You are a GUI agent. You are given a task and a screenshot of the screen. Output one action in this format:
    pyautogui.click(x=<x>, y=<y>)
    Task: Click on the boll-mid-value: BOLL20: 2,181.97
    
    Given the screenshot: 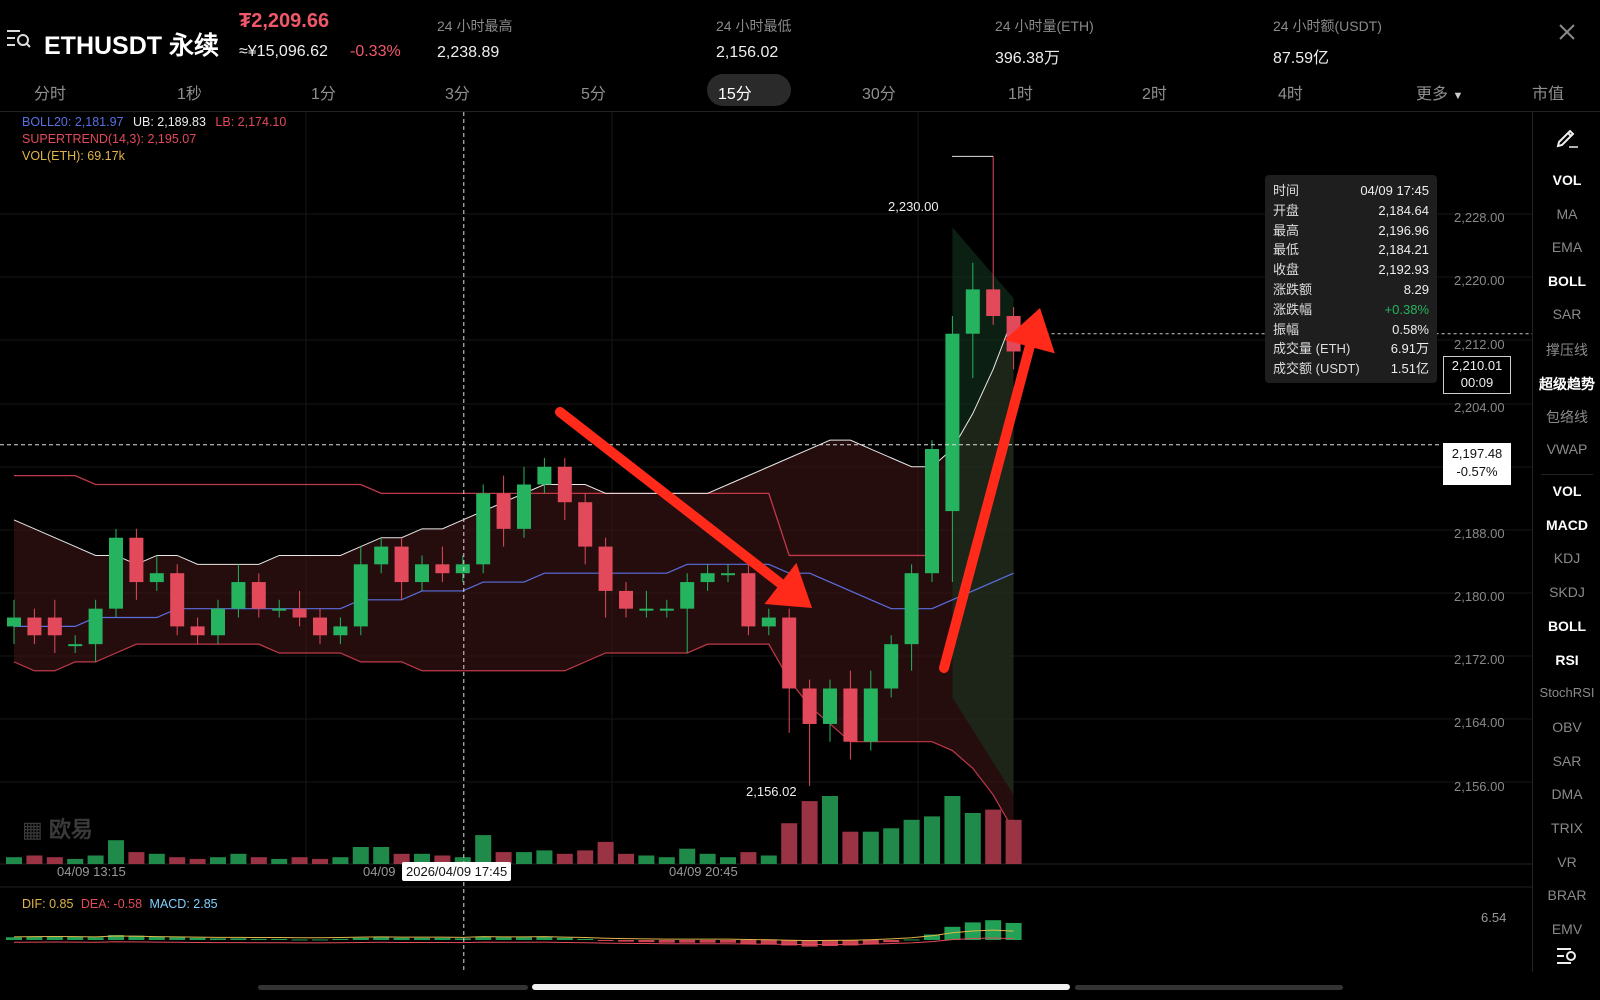 What is the action you would take?
    pyautogui.click(x=73, y=122)
    